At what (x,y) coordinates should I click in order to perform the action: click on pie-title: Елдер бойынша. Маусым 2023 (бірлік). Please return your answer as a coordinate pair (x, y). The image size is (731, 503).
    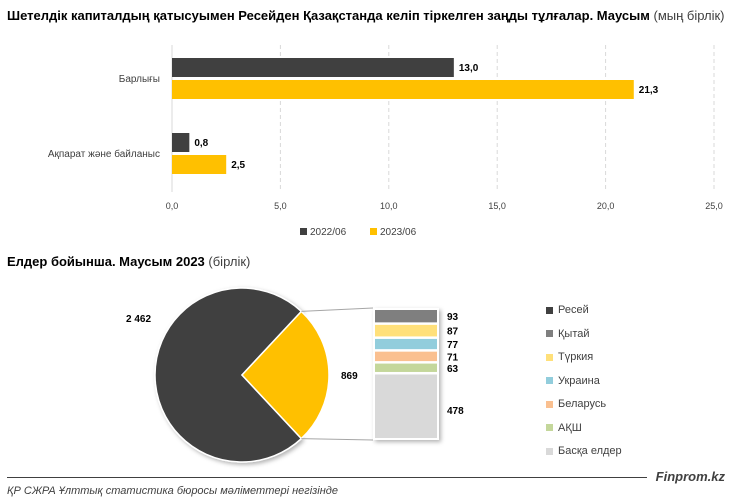
    Looking at the image, I should click on (128, 261).